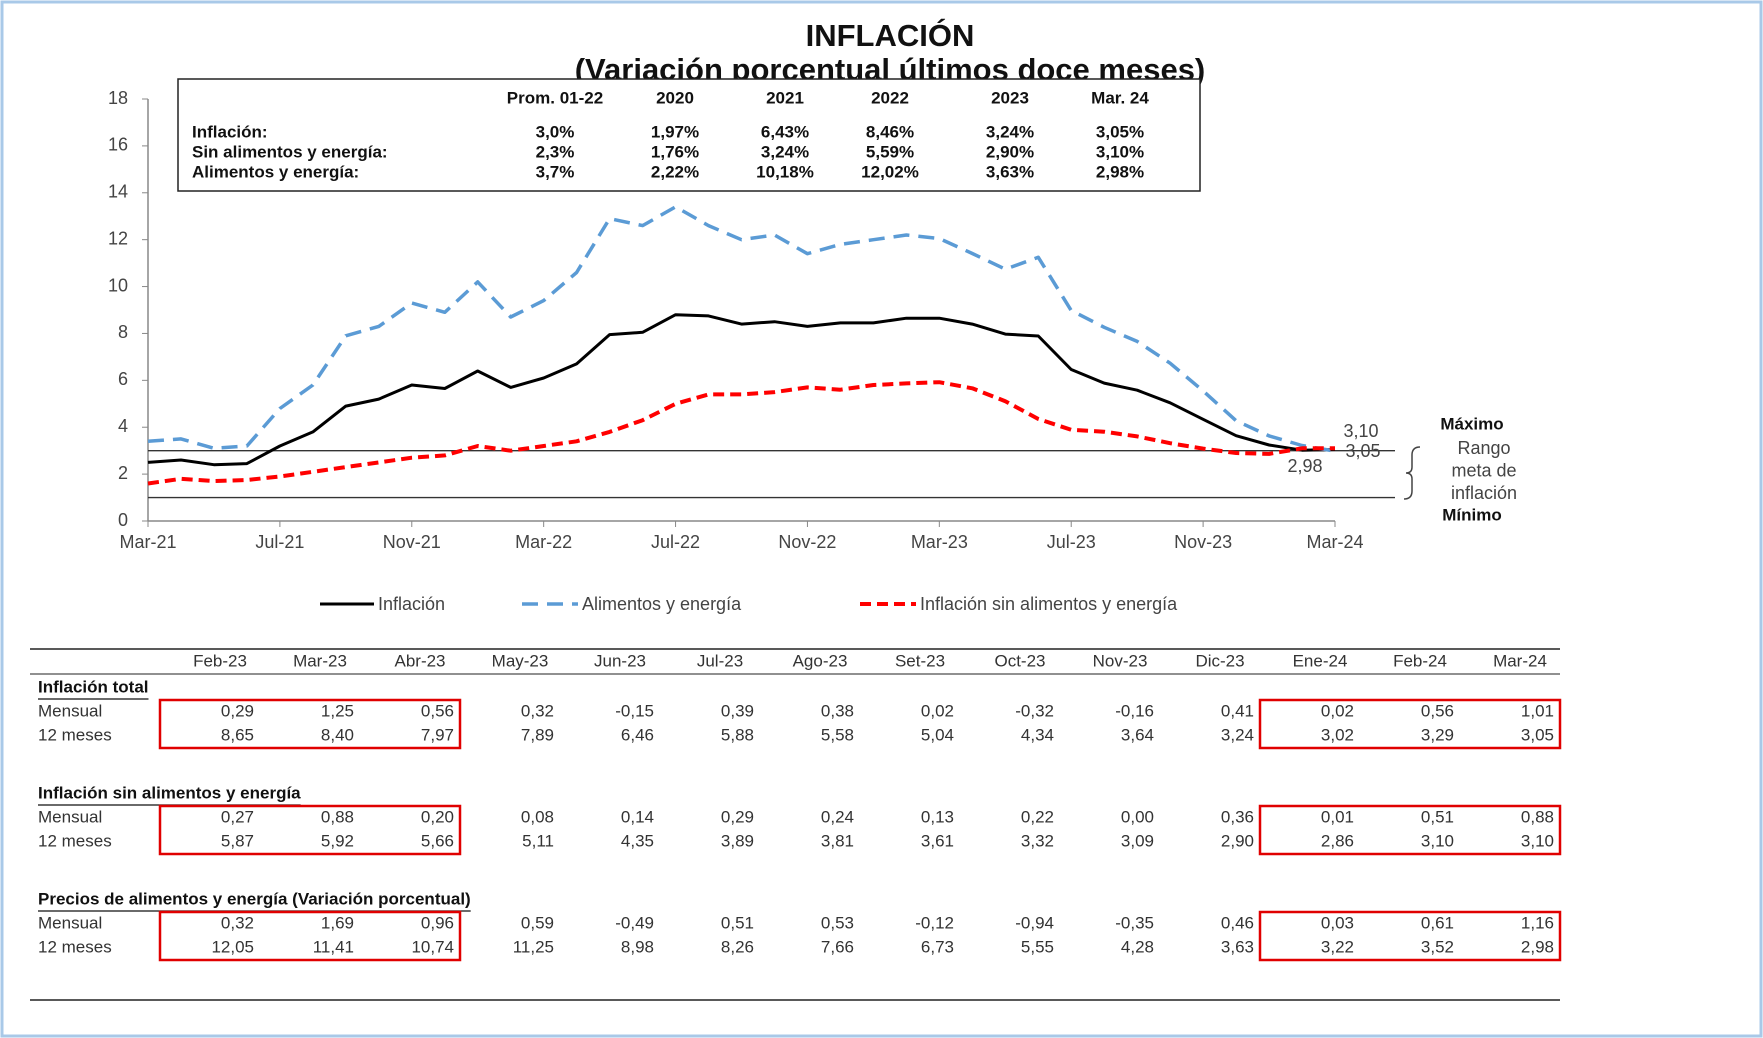 This screenshot has width=1763, height=1038. What do you see at coordinates (337, 922) in the screenshot?
I see `table-cell: 1,69` at bounding box center [337, 922].